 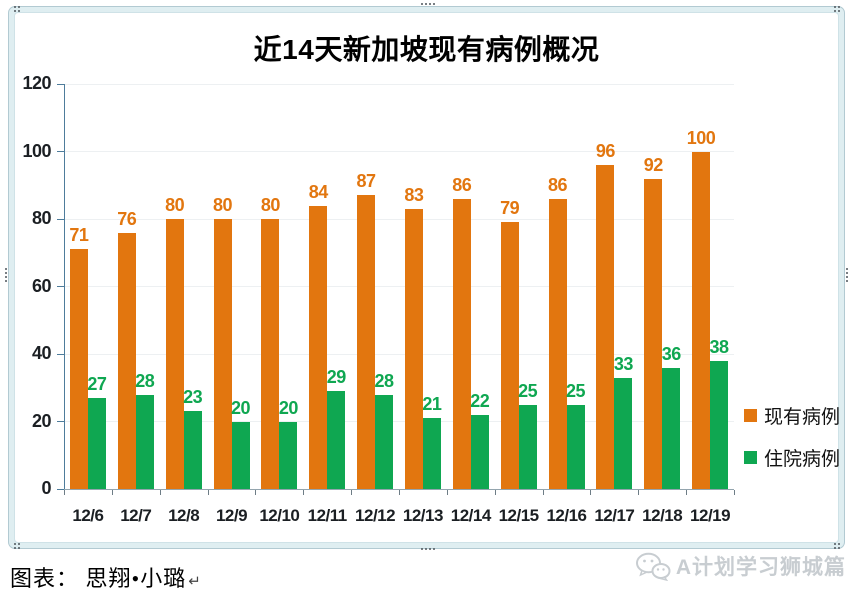 What do you see at coordinates (375, 515) in the screenshot?
I see `x-tick-label: 12/12` at bounding box center [375, 515].